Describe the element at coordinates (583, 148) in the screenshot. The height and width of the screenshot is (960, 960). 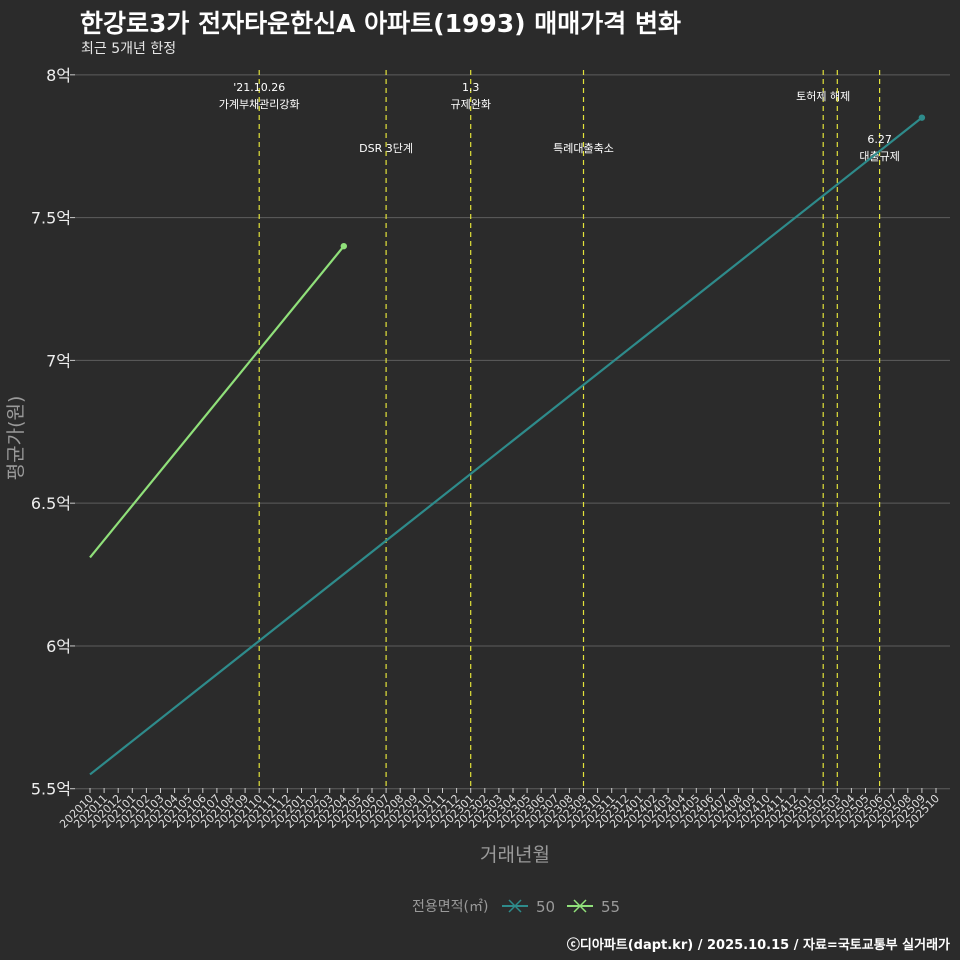
I see `event-annotation: 특례대출축소` at that location.